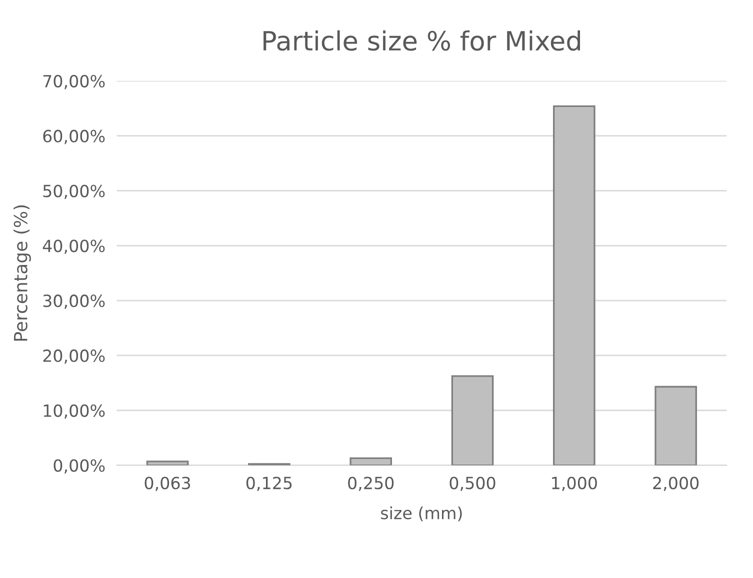 The height and width of the screenshot is (578, 753). I want to click on y-tick-label: 10,00%, so click(74, 411).